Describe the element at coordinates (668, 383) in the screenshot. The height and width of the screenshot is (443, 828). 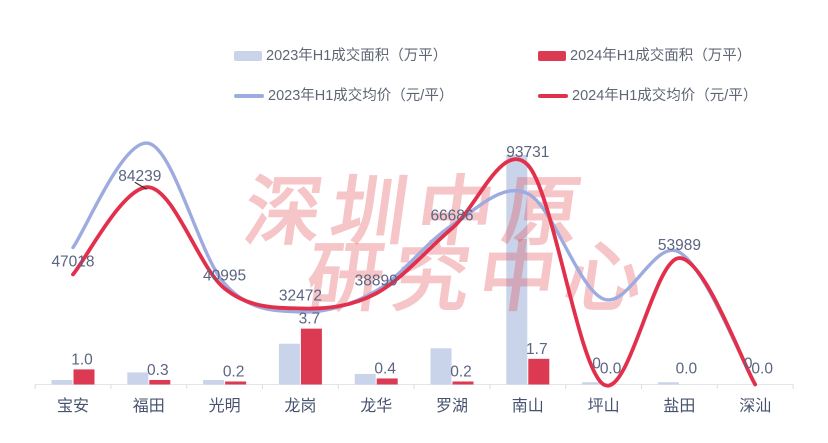
I see `bar-2023-盐田` at that location.